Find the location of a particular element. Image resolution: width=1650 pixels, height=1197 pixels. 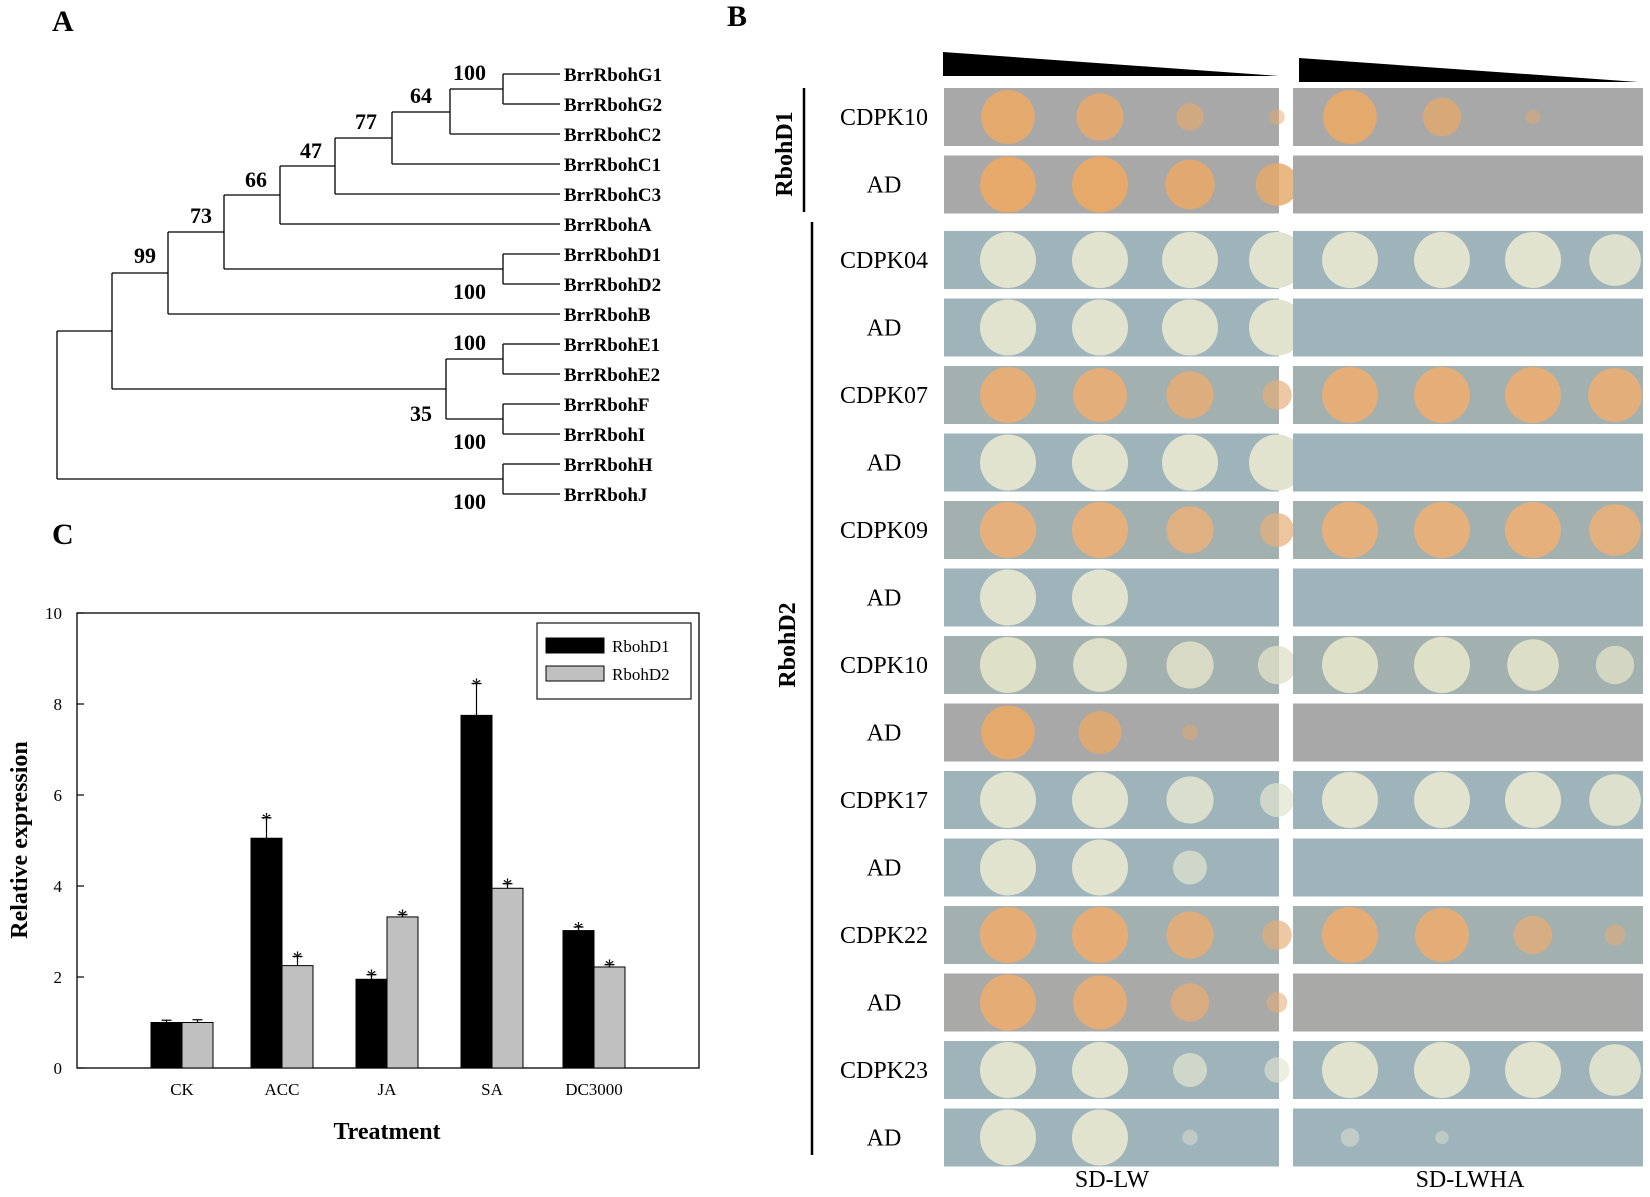

medium-label-lw: SD-LW is located at coordinates (1112, 1180).